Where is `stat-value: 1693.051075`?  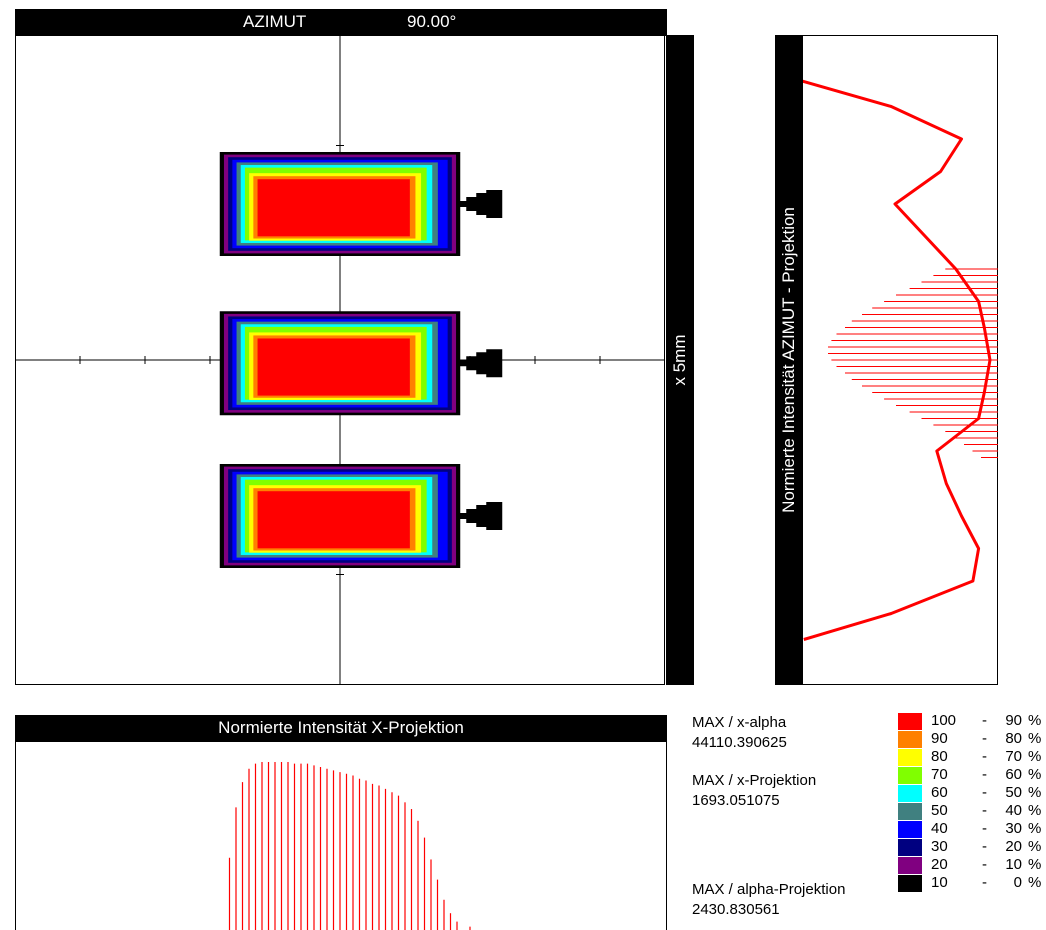
stat-value: 1693.051075 is located at coordinates (736, 800).